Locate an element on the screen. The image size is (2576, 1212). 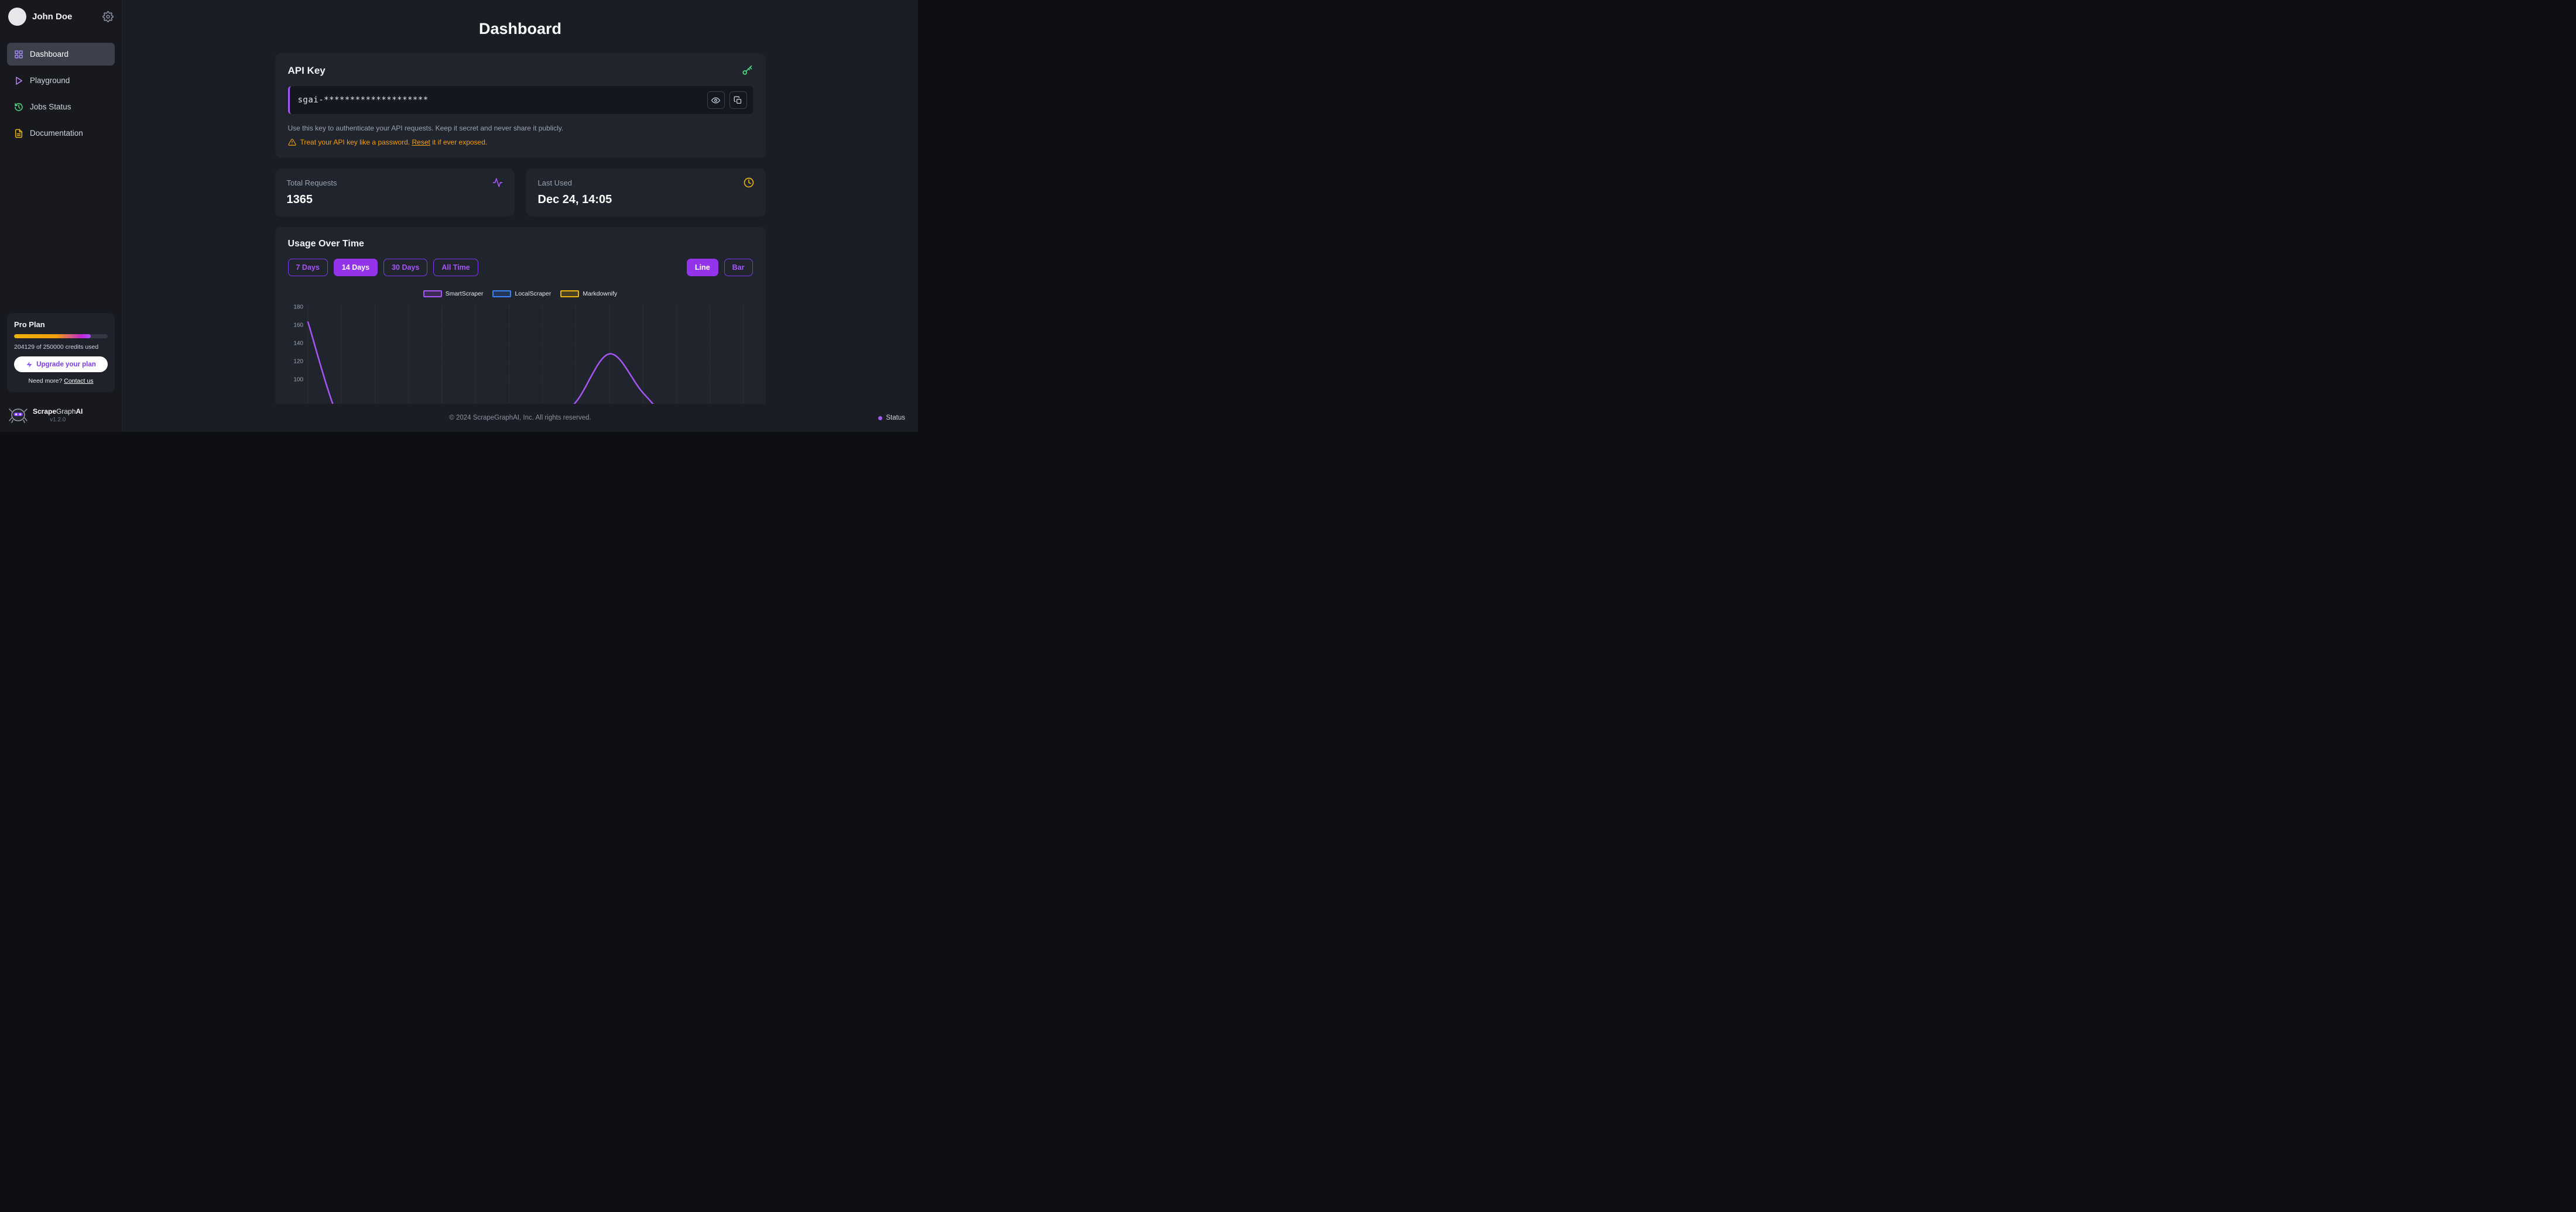
total-requests-card: Total Requests 1365 is located at coordinates (395, 193).